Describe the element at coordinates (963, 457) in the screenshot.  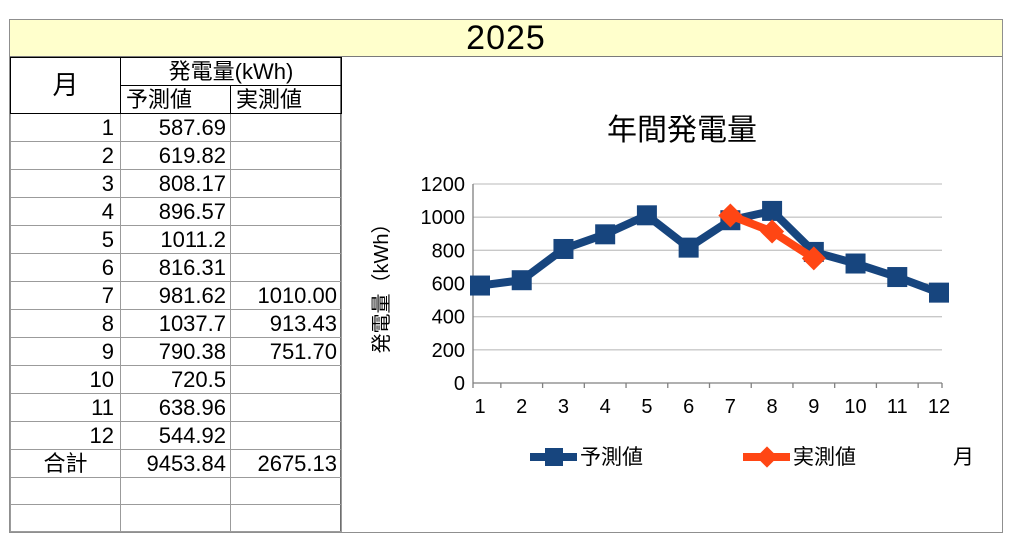
I see `x-axis-title: 月` at that location.